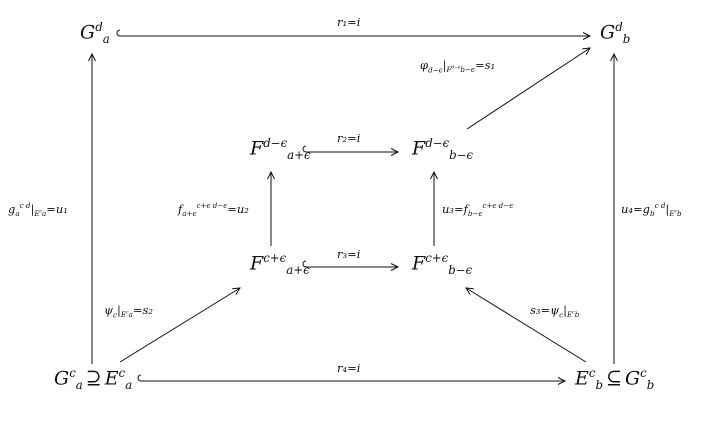  What do you see at coordinates (128, 311) in the screenshot?
I see `label-s2: ψc|Eca=s₂` at bounding box center [128, 311].